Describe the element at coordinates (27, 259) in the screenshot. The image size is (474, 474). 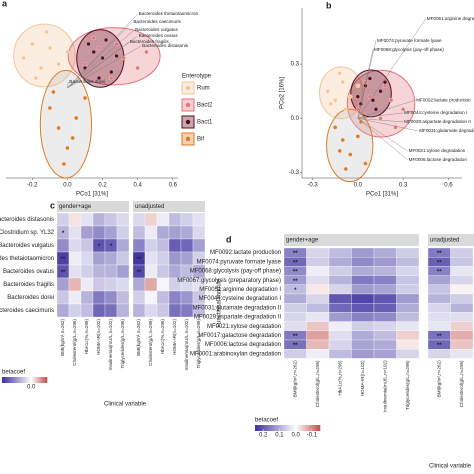
I see `row-label: Bacteroides thetaiotaomicron` at that location.